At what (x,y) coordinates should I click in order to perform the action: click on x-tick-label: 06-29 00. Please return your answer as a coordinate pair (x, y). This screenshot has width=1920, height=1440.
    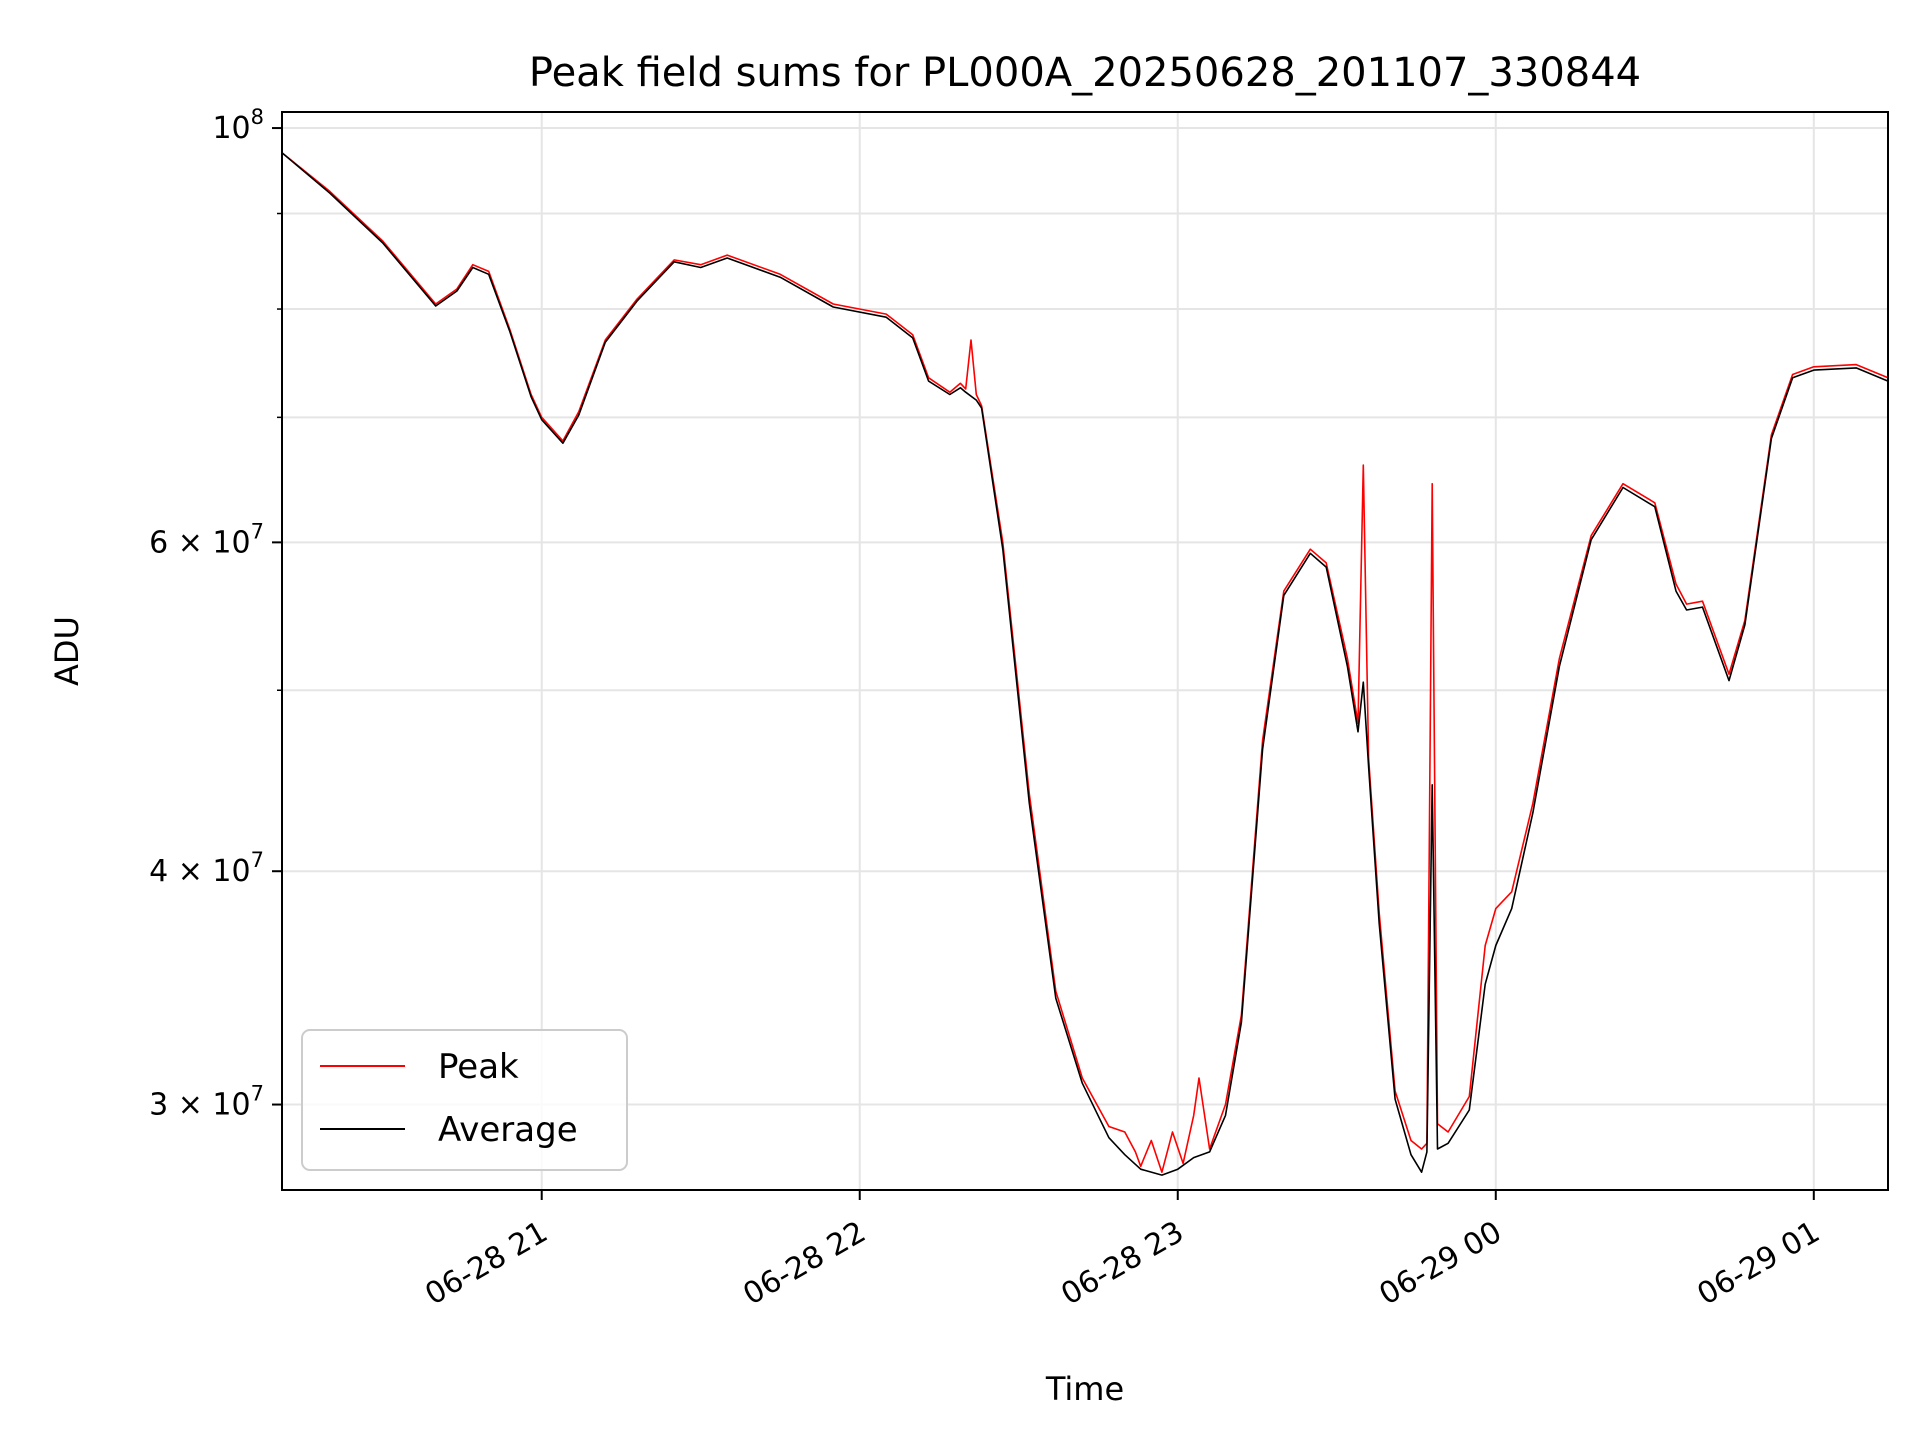
    Looking at the image, I should click on (1440, 1264).